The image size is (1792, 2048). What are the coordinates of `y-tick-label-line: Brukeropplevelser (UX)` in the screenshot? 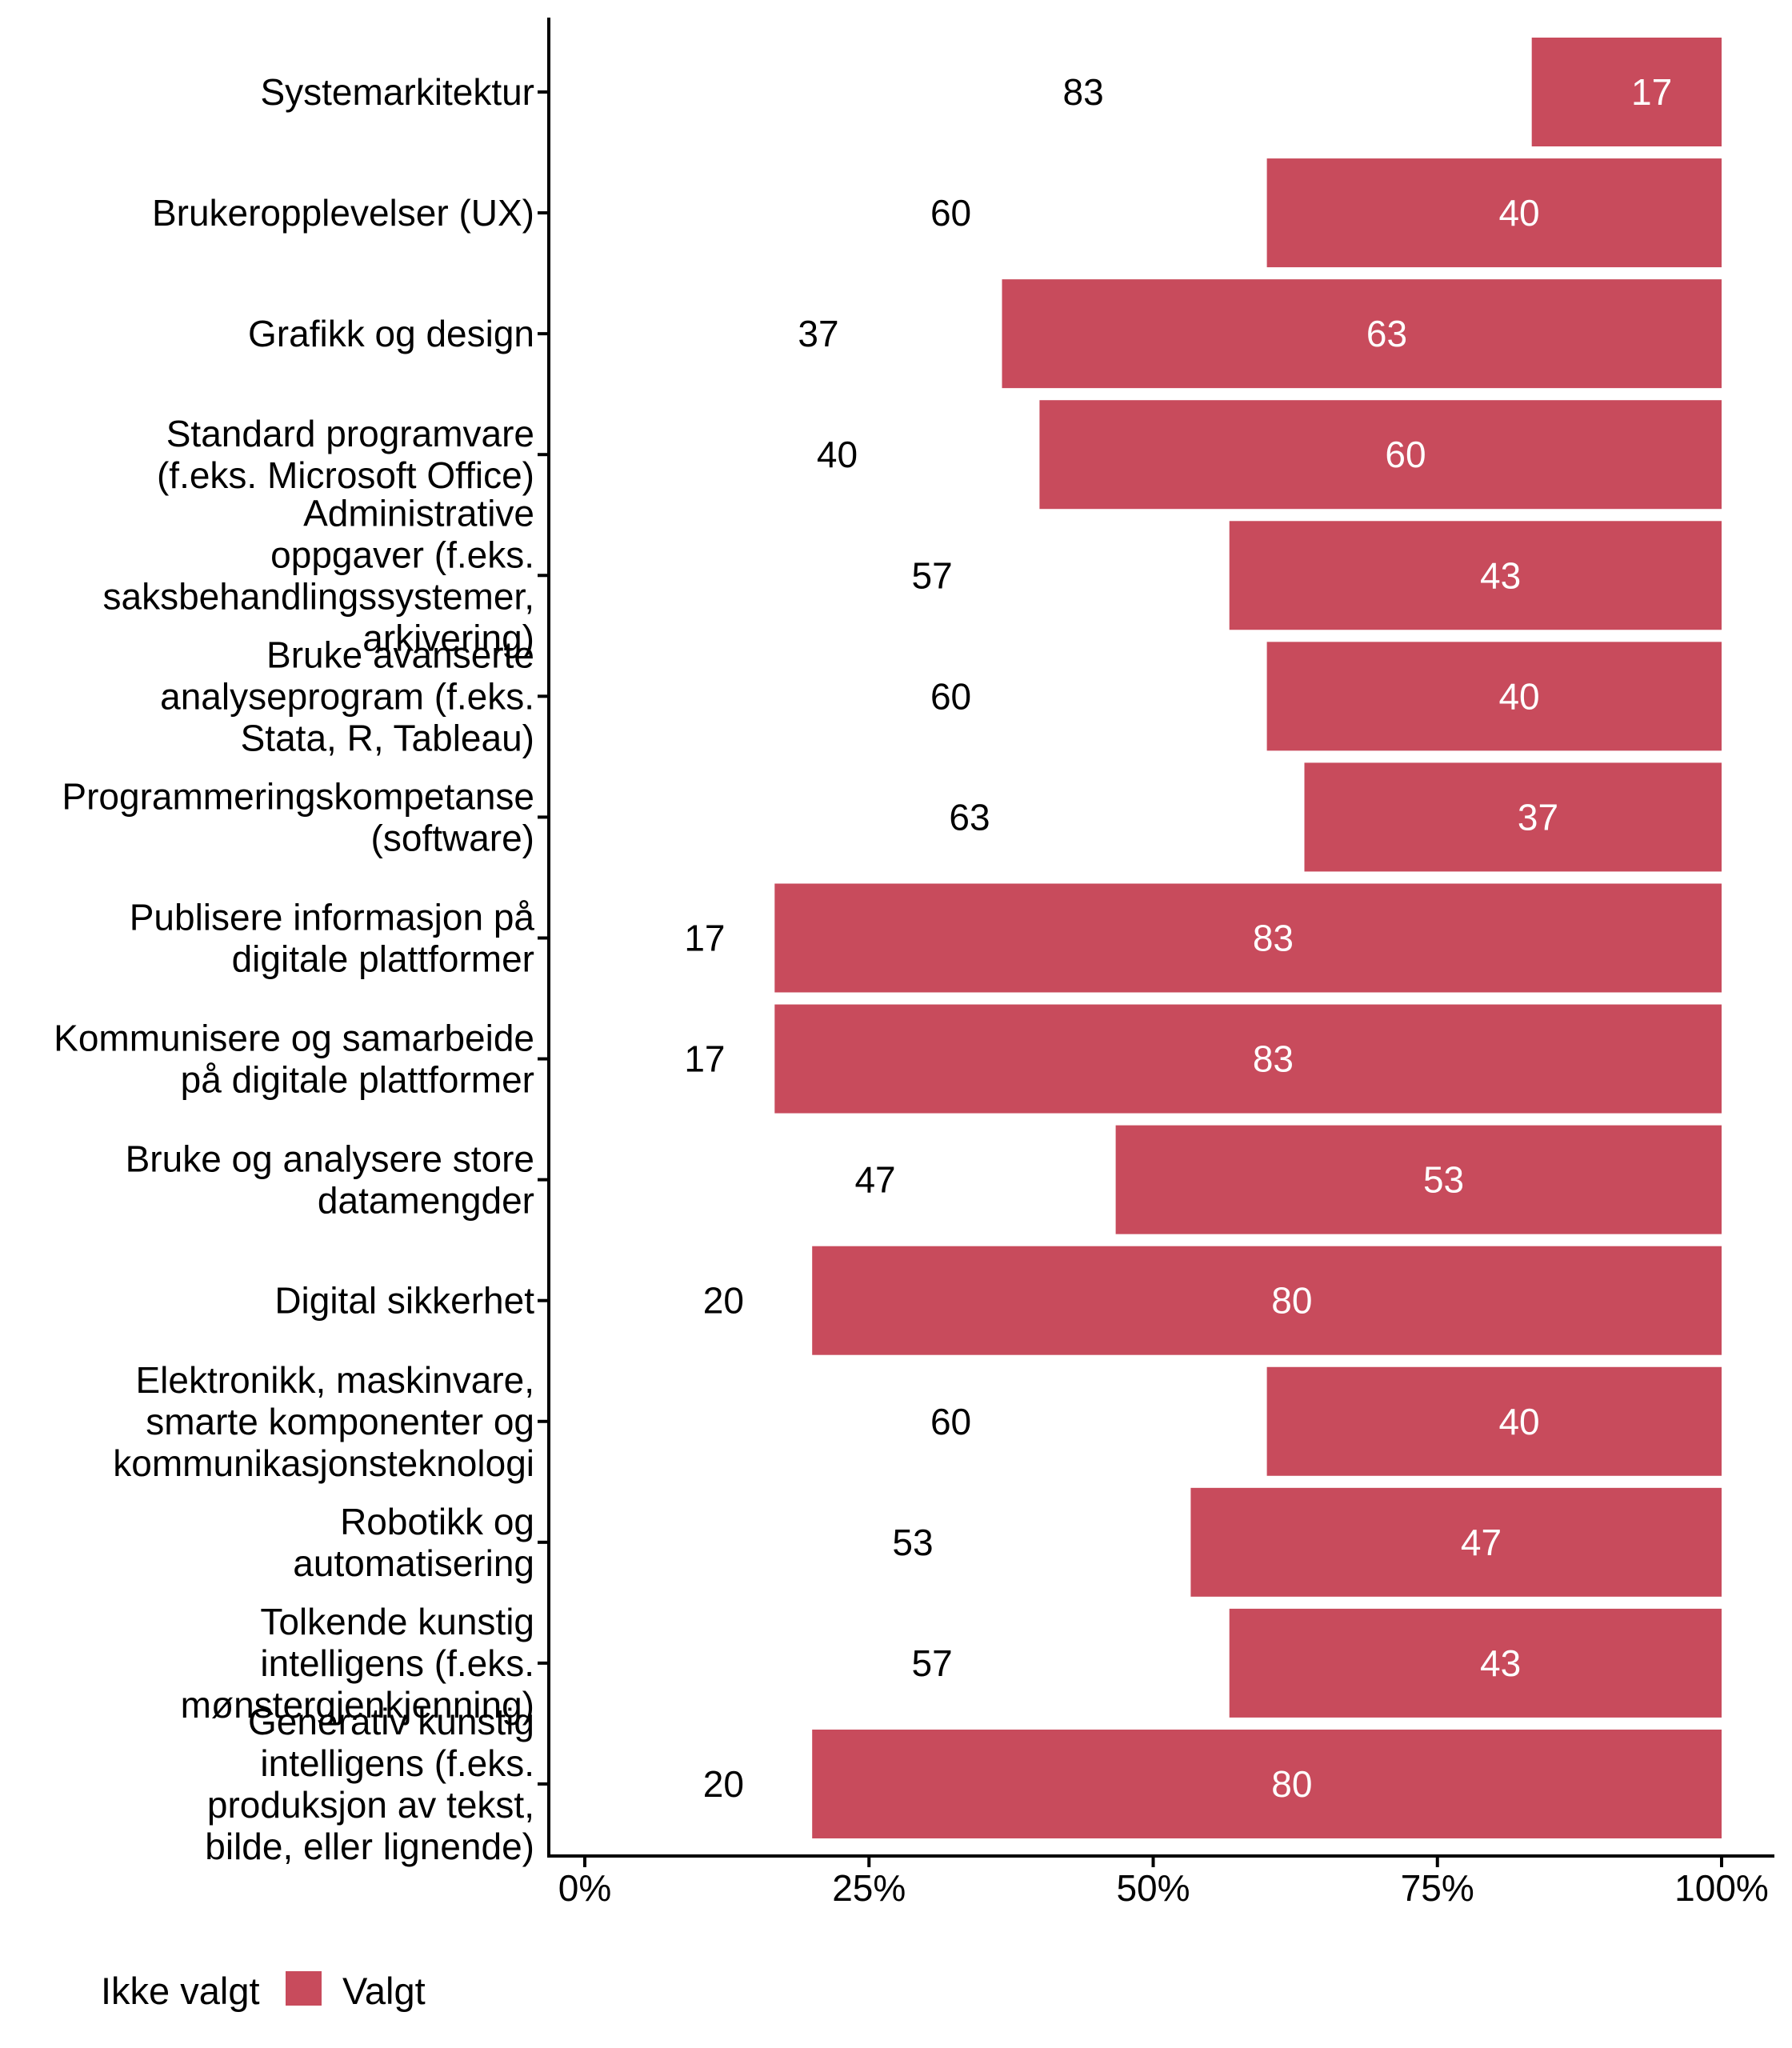 It's located at (343, 213).